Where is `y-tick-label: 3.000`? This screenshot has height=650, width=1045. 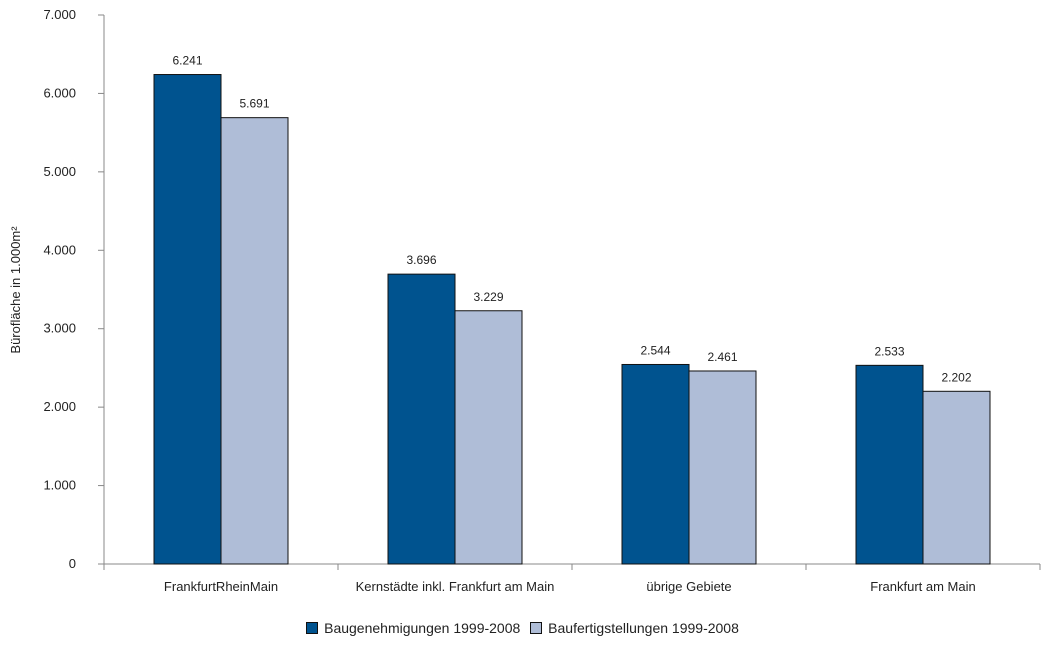
y-tick-label: 3.000 is located at coordinates (59, 328).